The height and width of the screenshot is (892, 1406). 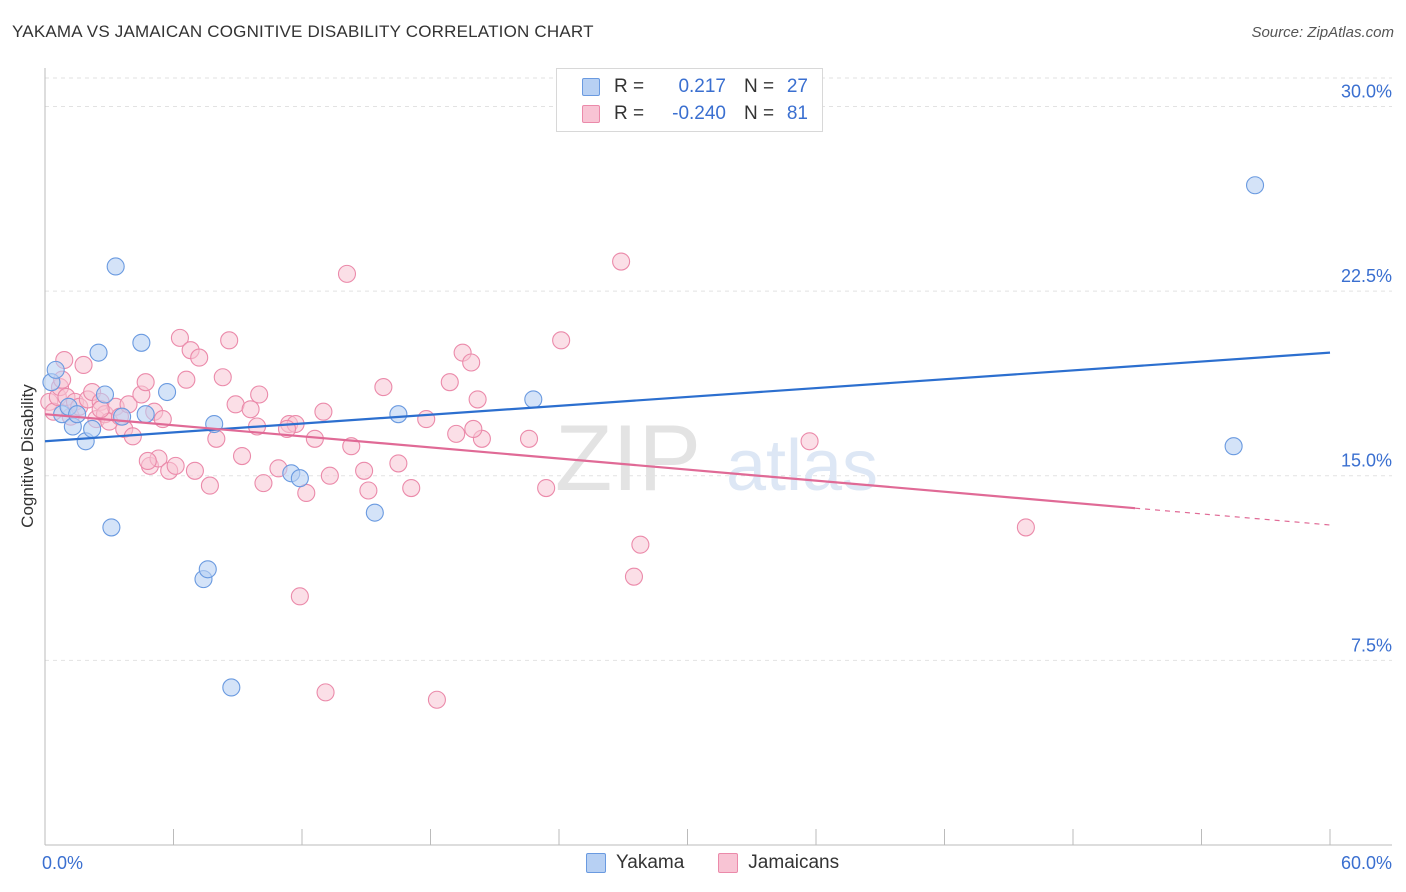 What do you see at coordinates (591, 114) in the screenshot?
I see `legend-swatch-jamaicans` at bounding box center [591, 114].